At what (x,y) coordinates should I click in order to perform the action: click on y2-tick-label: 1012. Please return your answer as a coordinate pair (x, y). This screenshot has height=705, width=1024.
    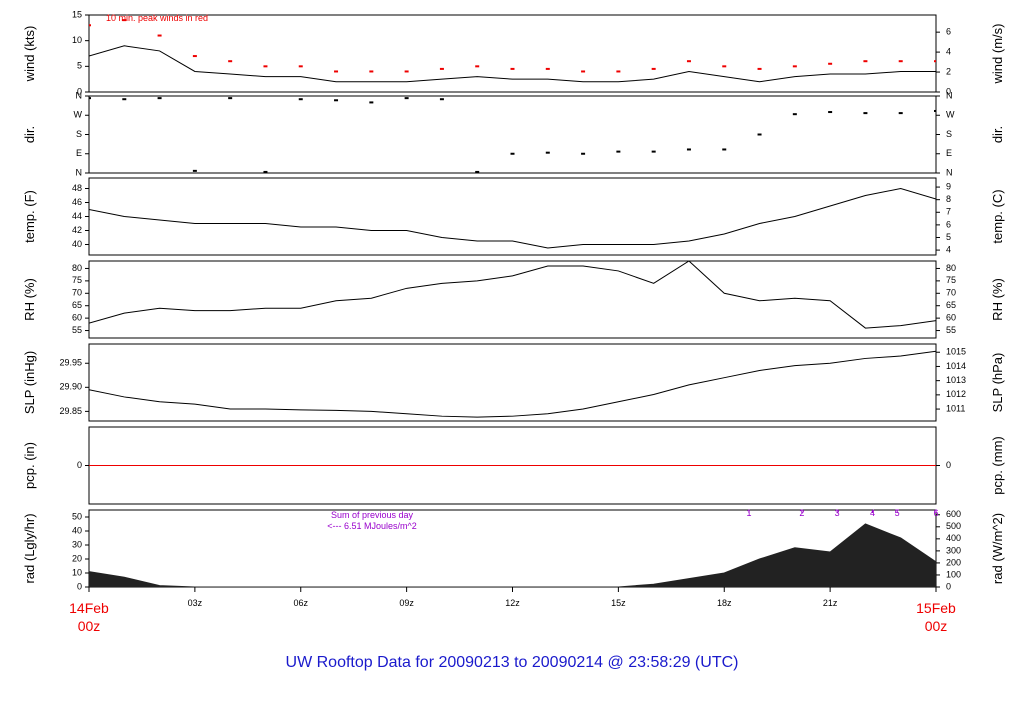
    Looking at the image, I should click on (956, 394).